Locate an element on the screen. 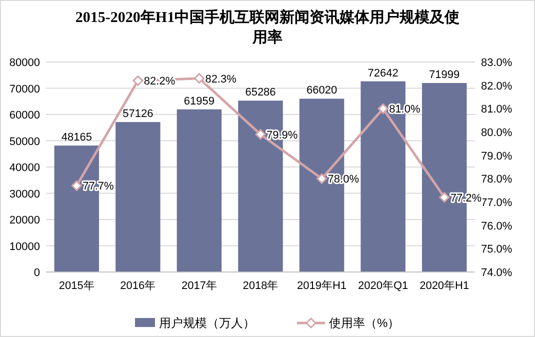 The image size is (535, 337). y2-tick-label: 75.0% is located at coordinates (496, 250).